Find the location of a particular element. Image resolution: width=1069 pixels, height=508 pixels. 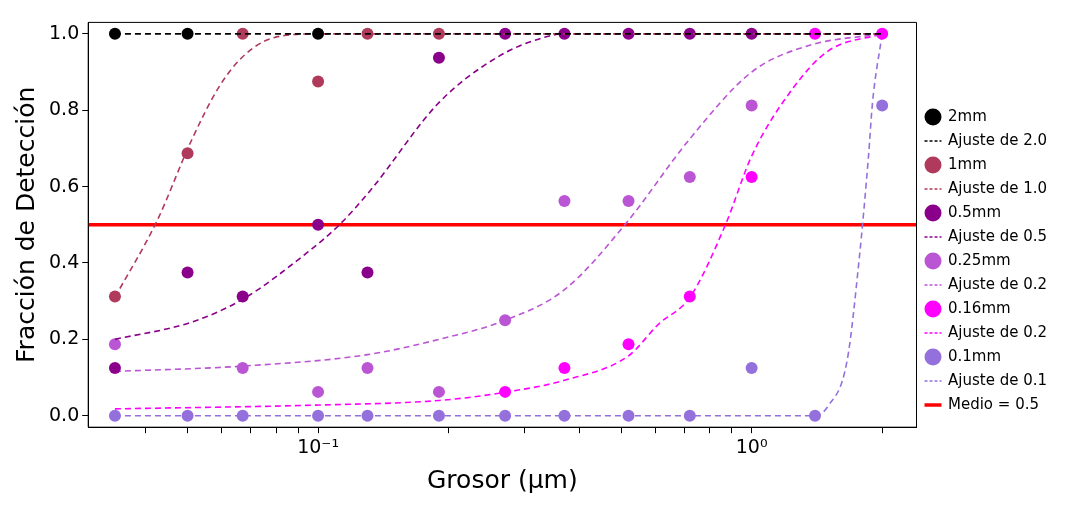

y-tick-label: 1.0 is located at coordinates (64, 31).